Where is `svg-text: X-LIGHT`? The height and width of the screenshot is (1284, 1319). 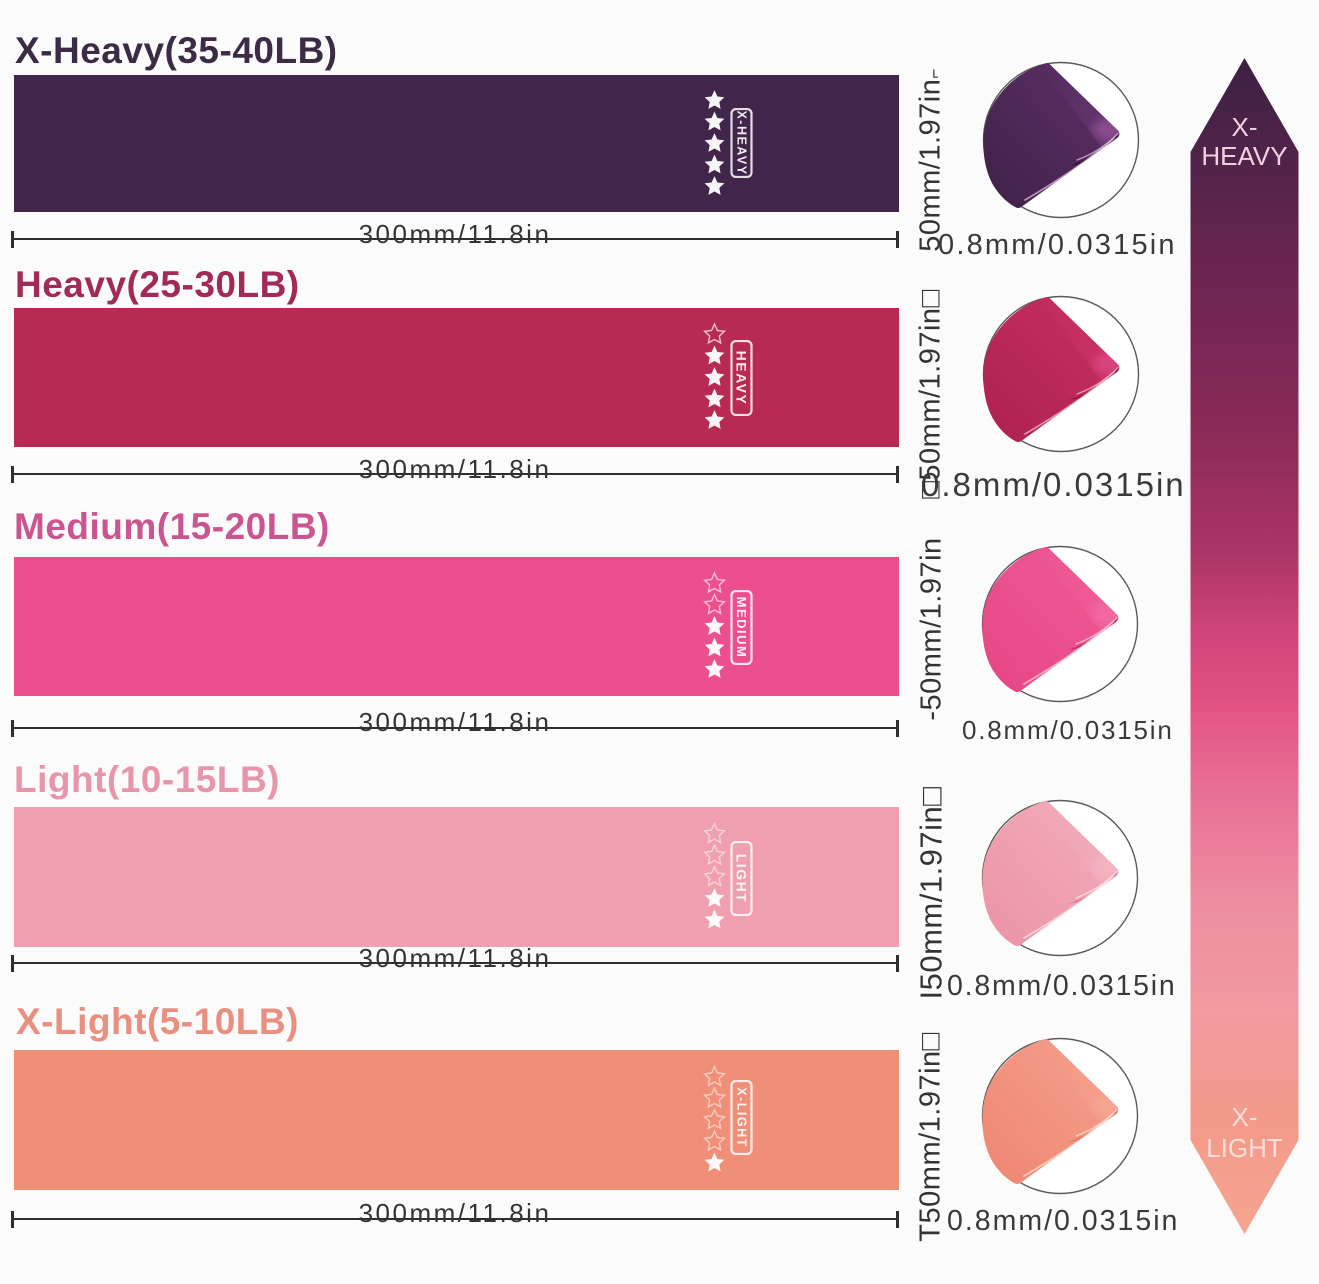
svg-text: X-LIGHT is located at coordinates (742, 1117).